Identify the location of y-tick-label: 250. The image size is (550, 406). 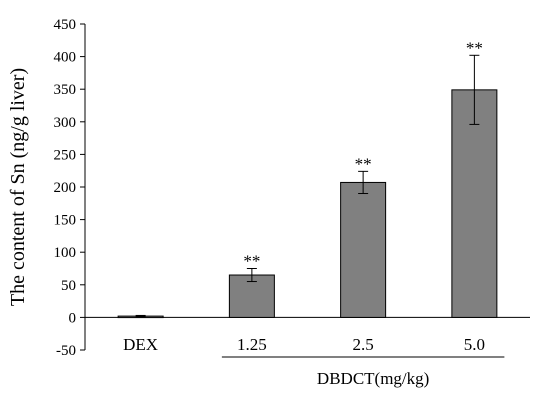
(65, 155).